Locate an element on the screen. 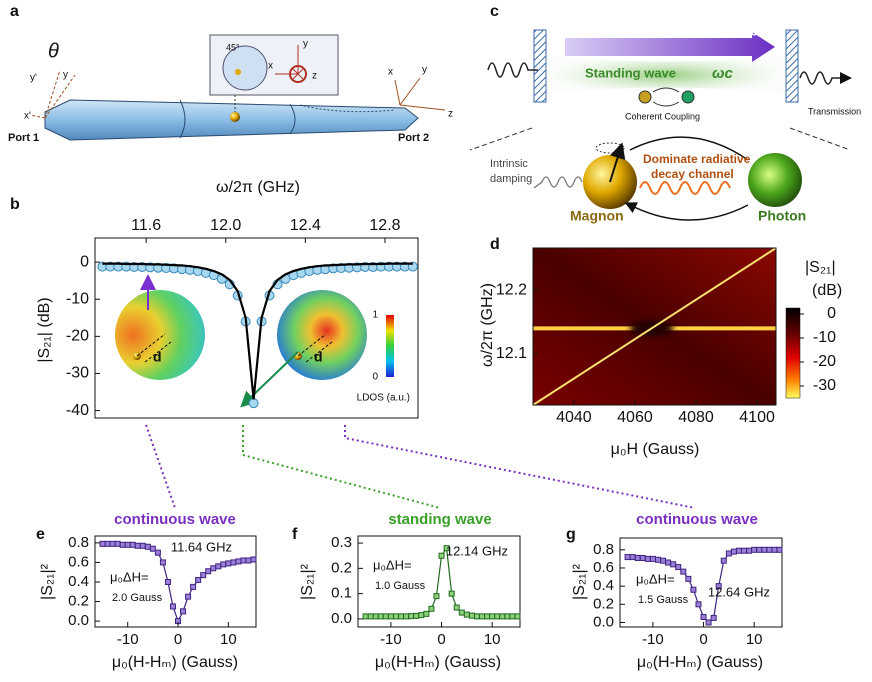 This screenshot has width=872, height=682. y-tick-label: 0 is located at coordinates (84, 261).